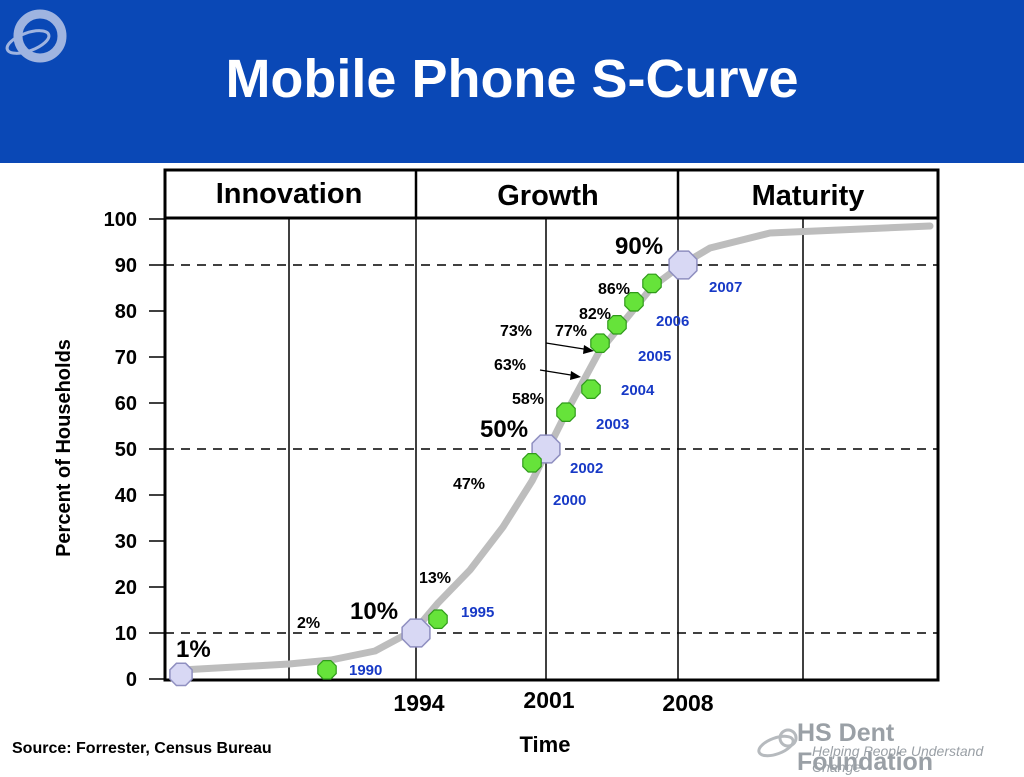 The width and height of the screenshot is (1024, 777). What do you see at coordinates (126, 312) in the screenshot?
I see `y-tick-label: 80` at bounding box center [126, 312].